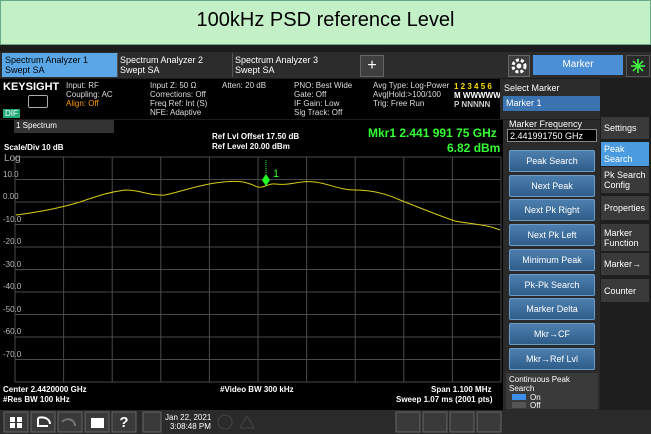 Image resolution: width=651 pixels, height=434 pixels. I want to click on scale: Scale/Div 10 dB, so click(34, 147).